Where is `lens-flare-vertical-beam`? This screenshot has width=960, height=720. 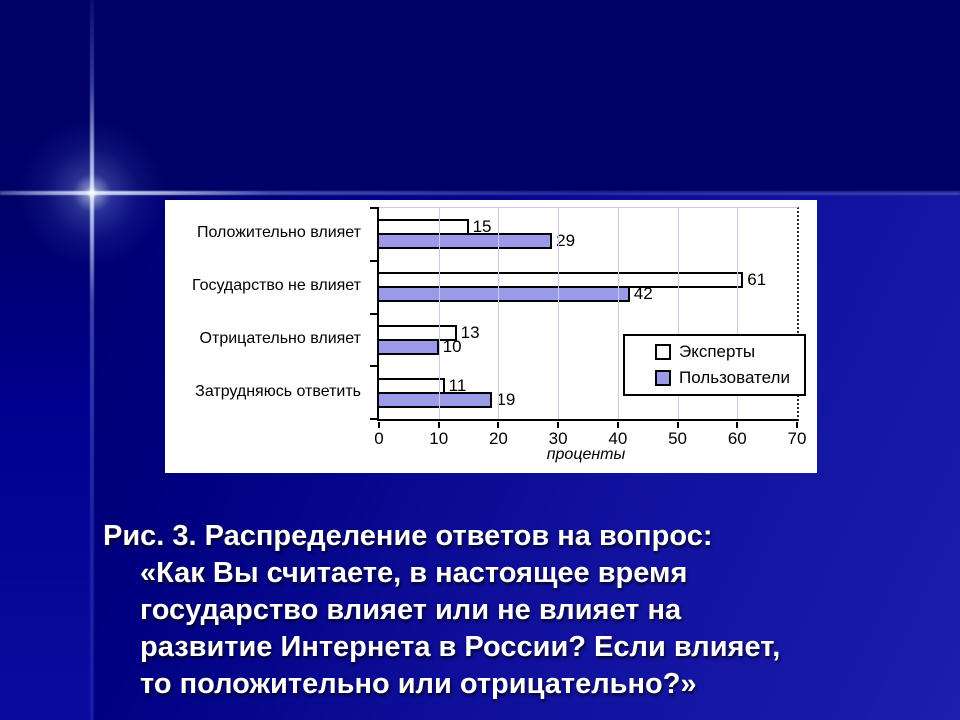 lens-flare-vertical-beam is located at coordinates (92, 360).